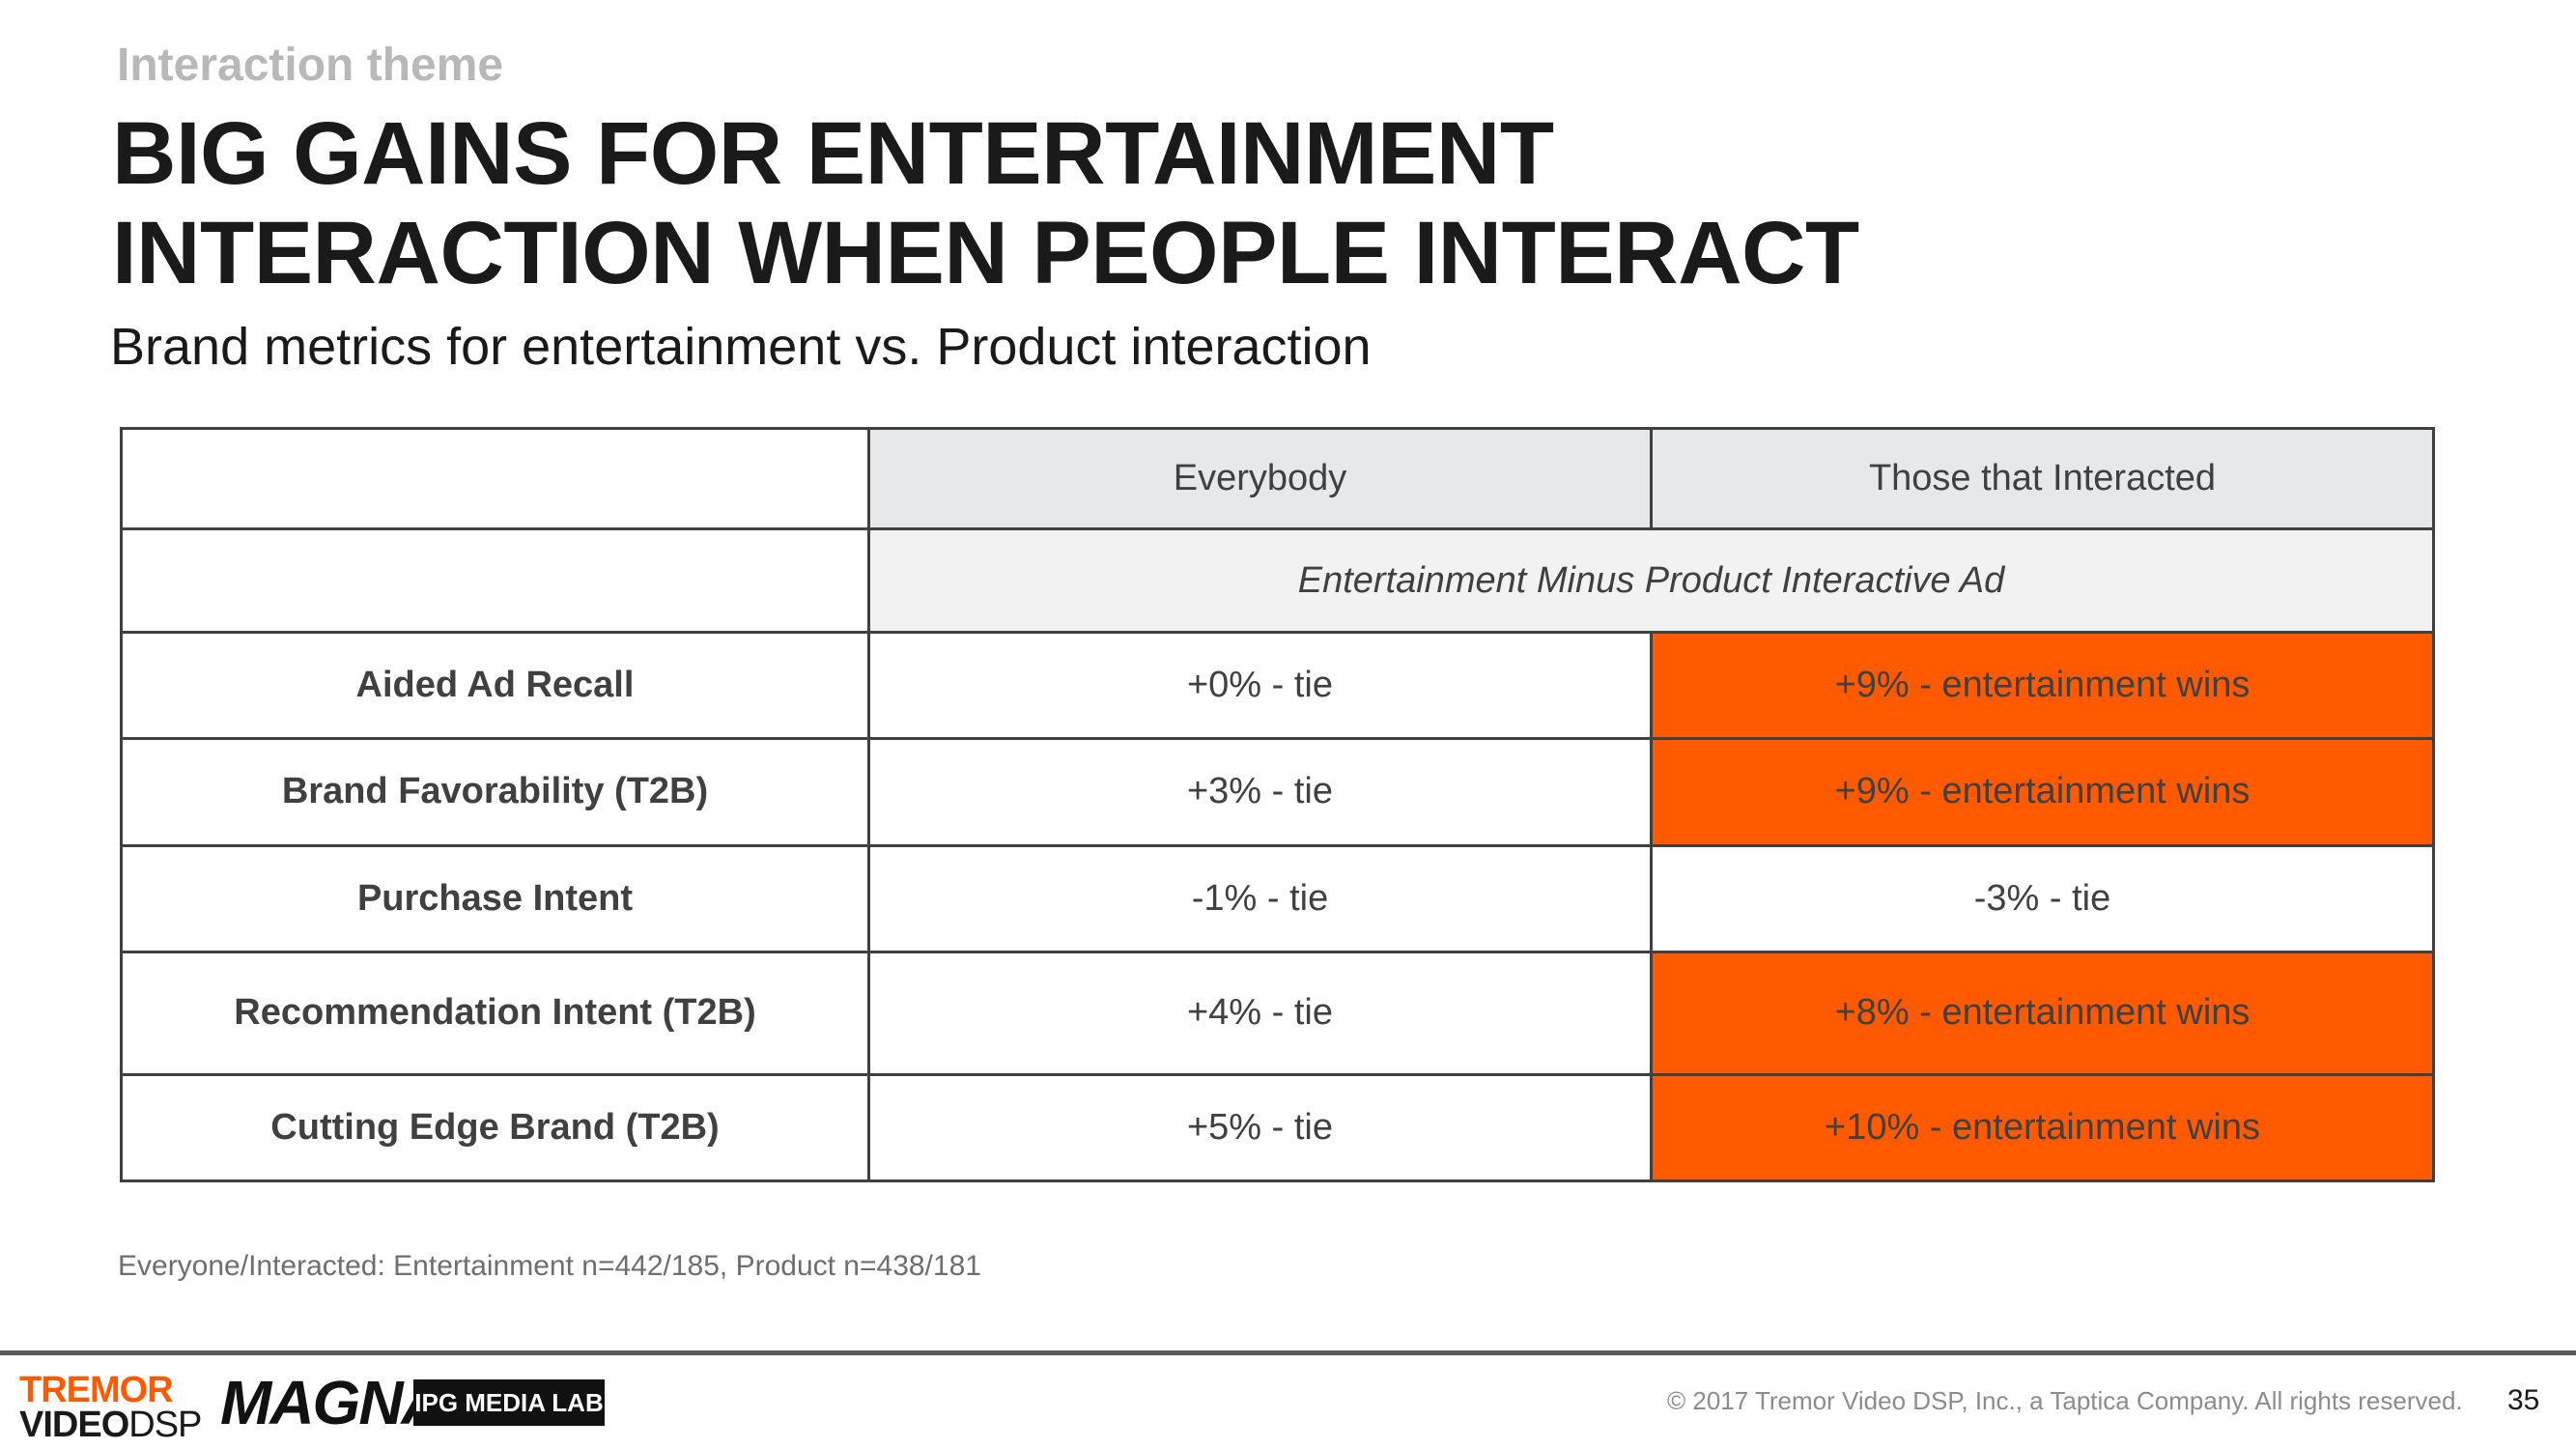  I want to click on tremor-video-dsp-logo: TREMOR VIDEODSP, so click(110, 1407).